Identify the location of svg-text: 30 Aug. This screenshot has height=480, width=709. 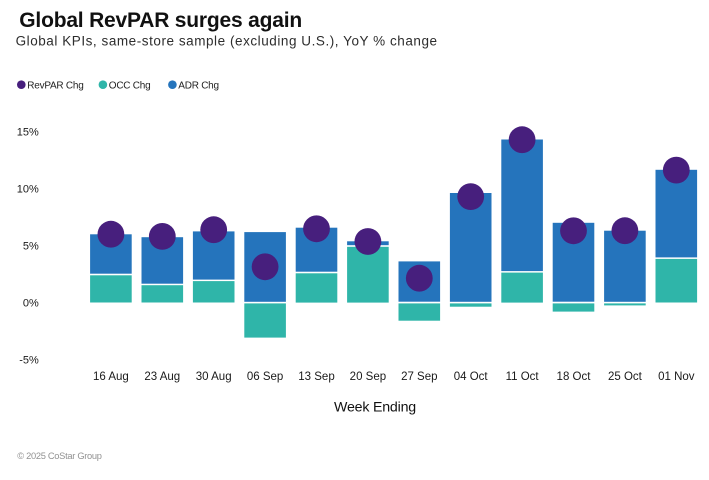
(214, 377).